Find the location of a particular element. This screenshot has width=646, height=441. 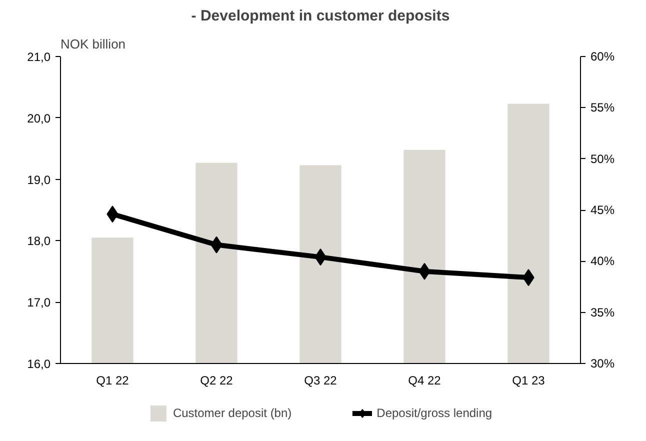

y-tick-label: 18,0 is located at coordinates (39, 241).